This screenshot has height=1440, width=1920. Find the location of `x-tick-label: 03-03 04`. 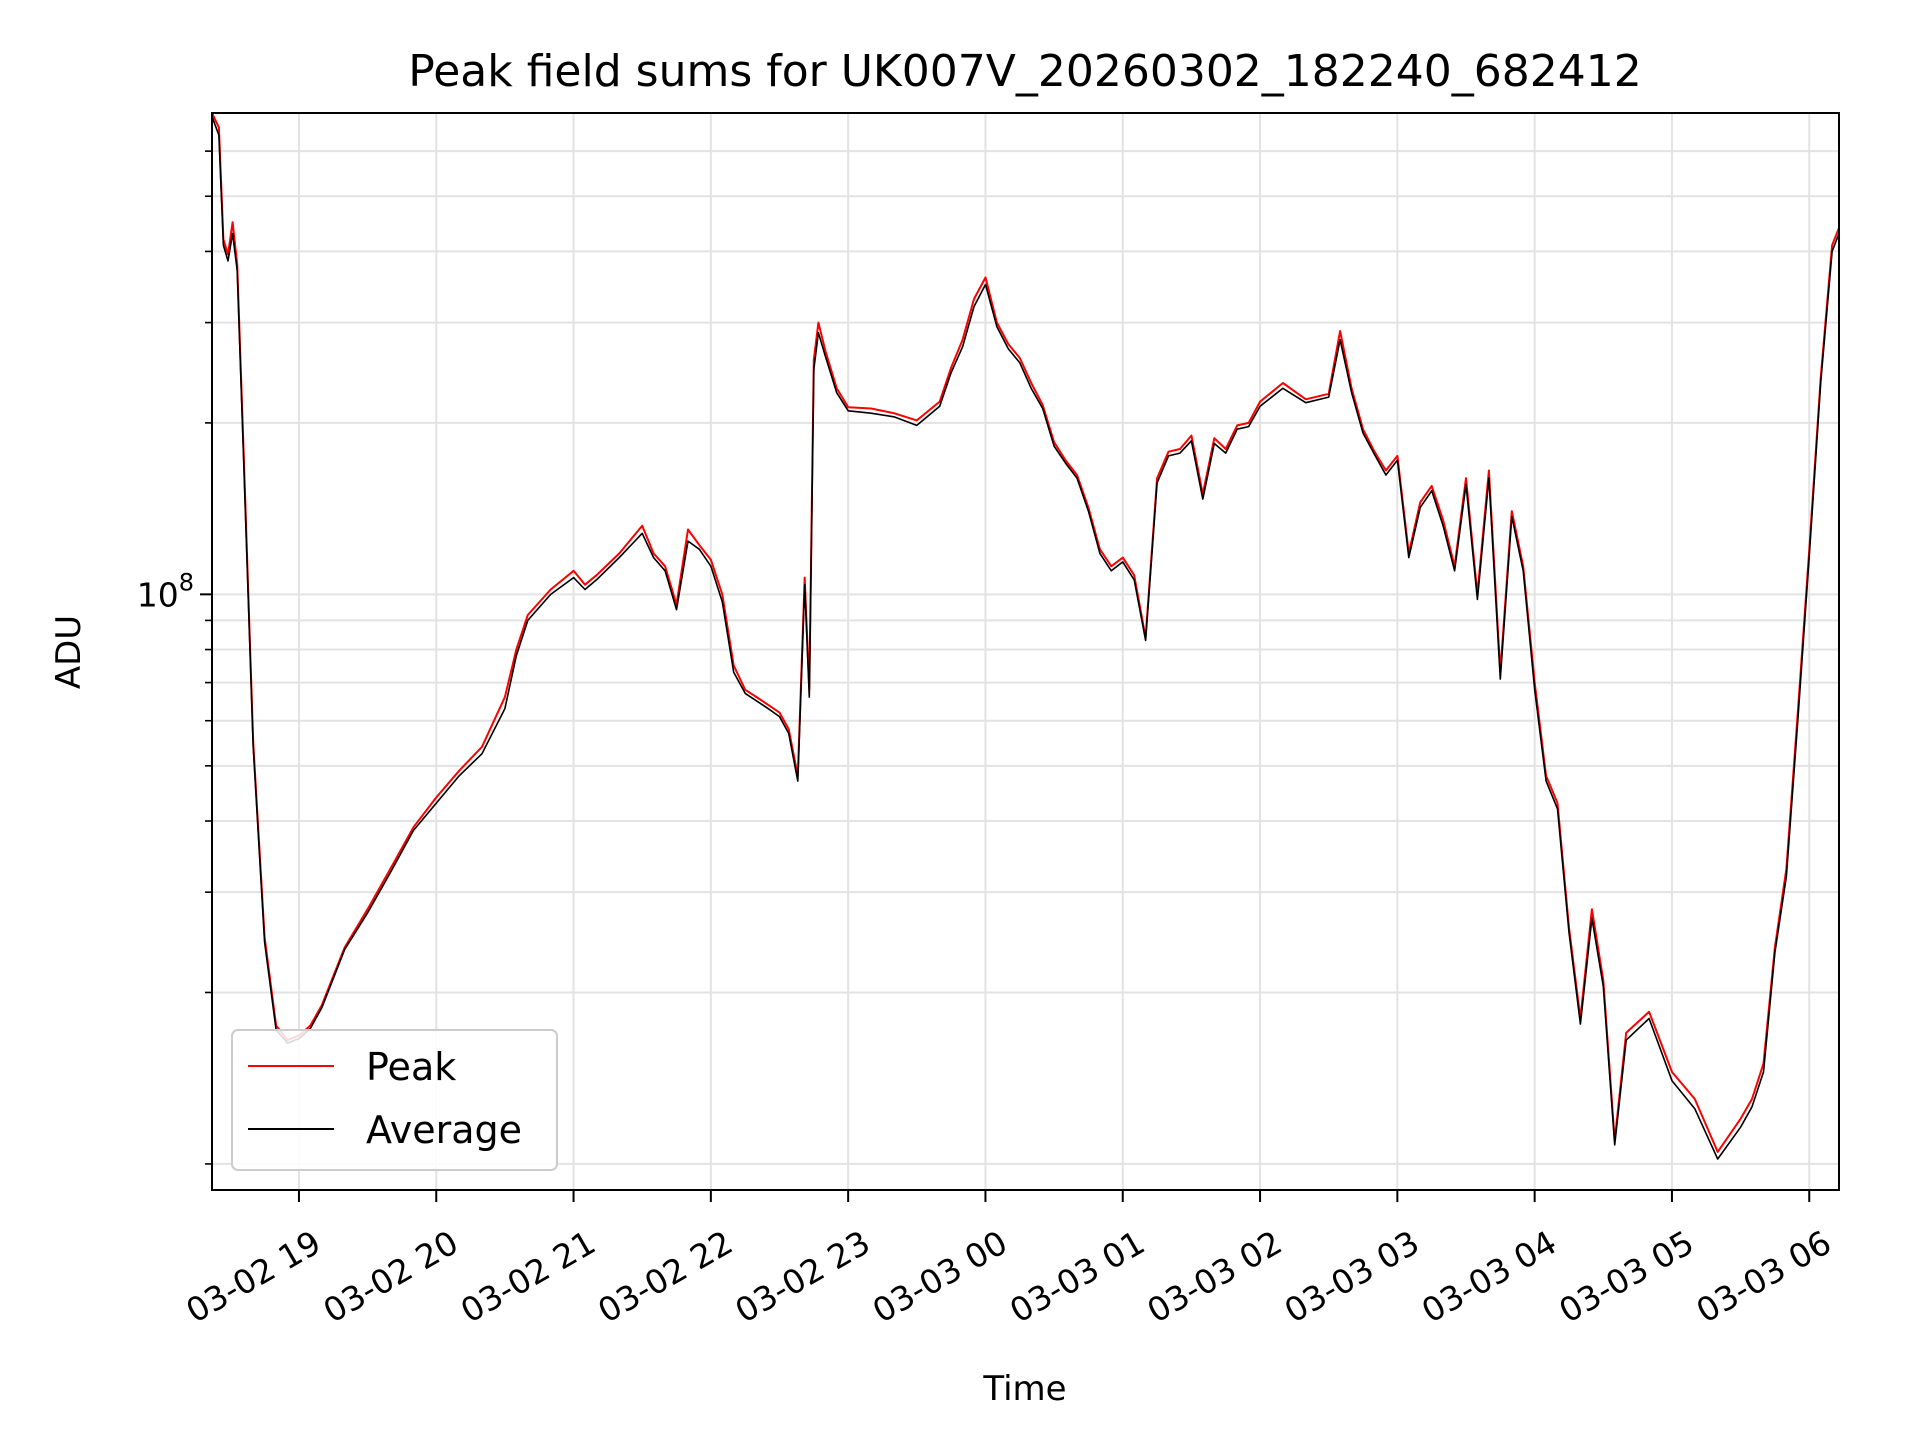

x-tick-label: 03-03 04 is located at coordinates (1489, 1277).